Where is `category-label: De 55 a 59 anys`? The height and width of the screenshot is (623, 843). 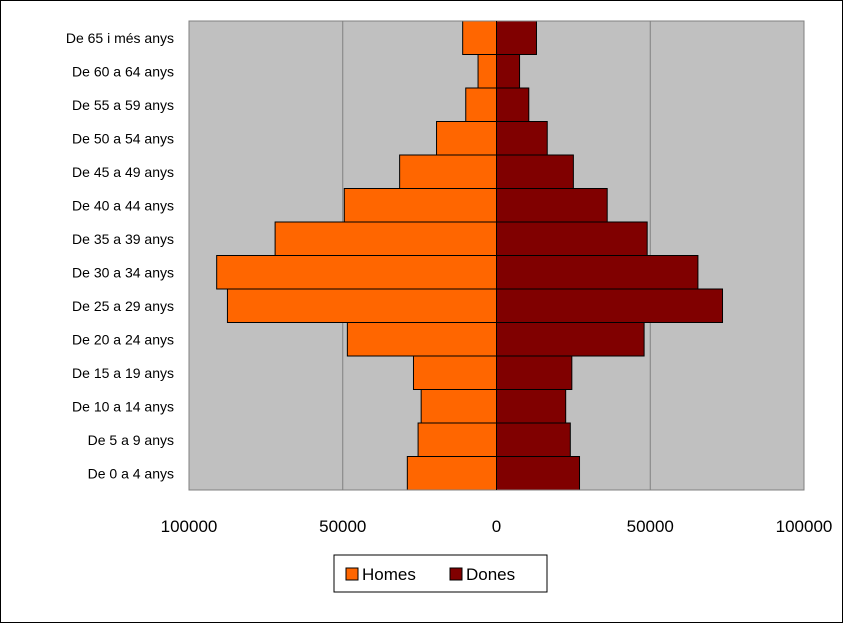 category-label: De 55 a 59 anys is located at coordinates (123, 105).